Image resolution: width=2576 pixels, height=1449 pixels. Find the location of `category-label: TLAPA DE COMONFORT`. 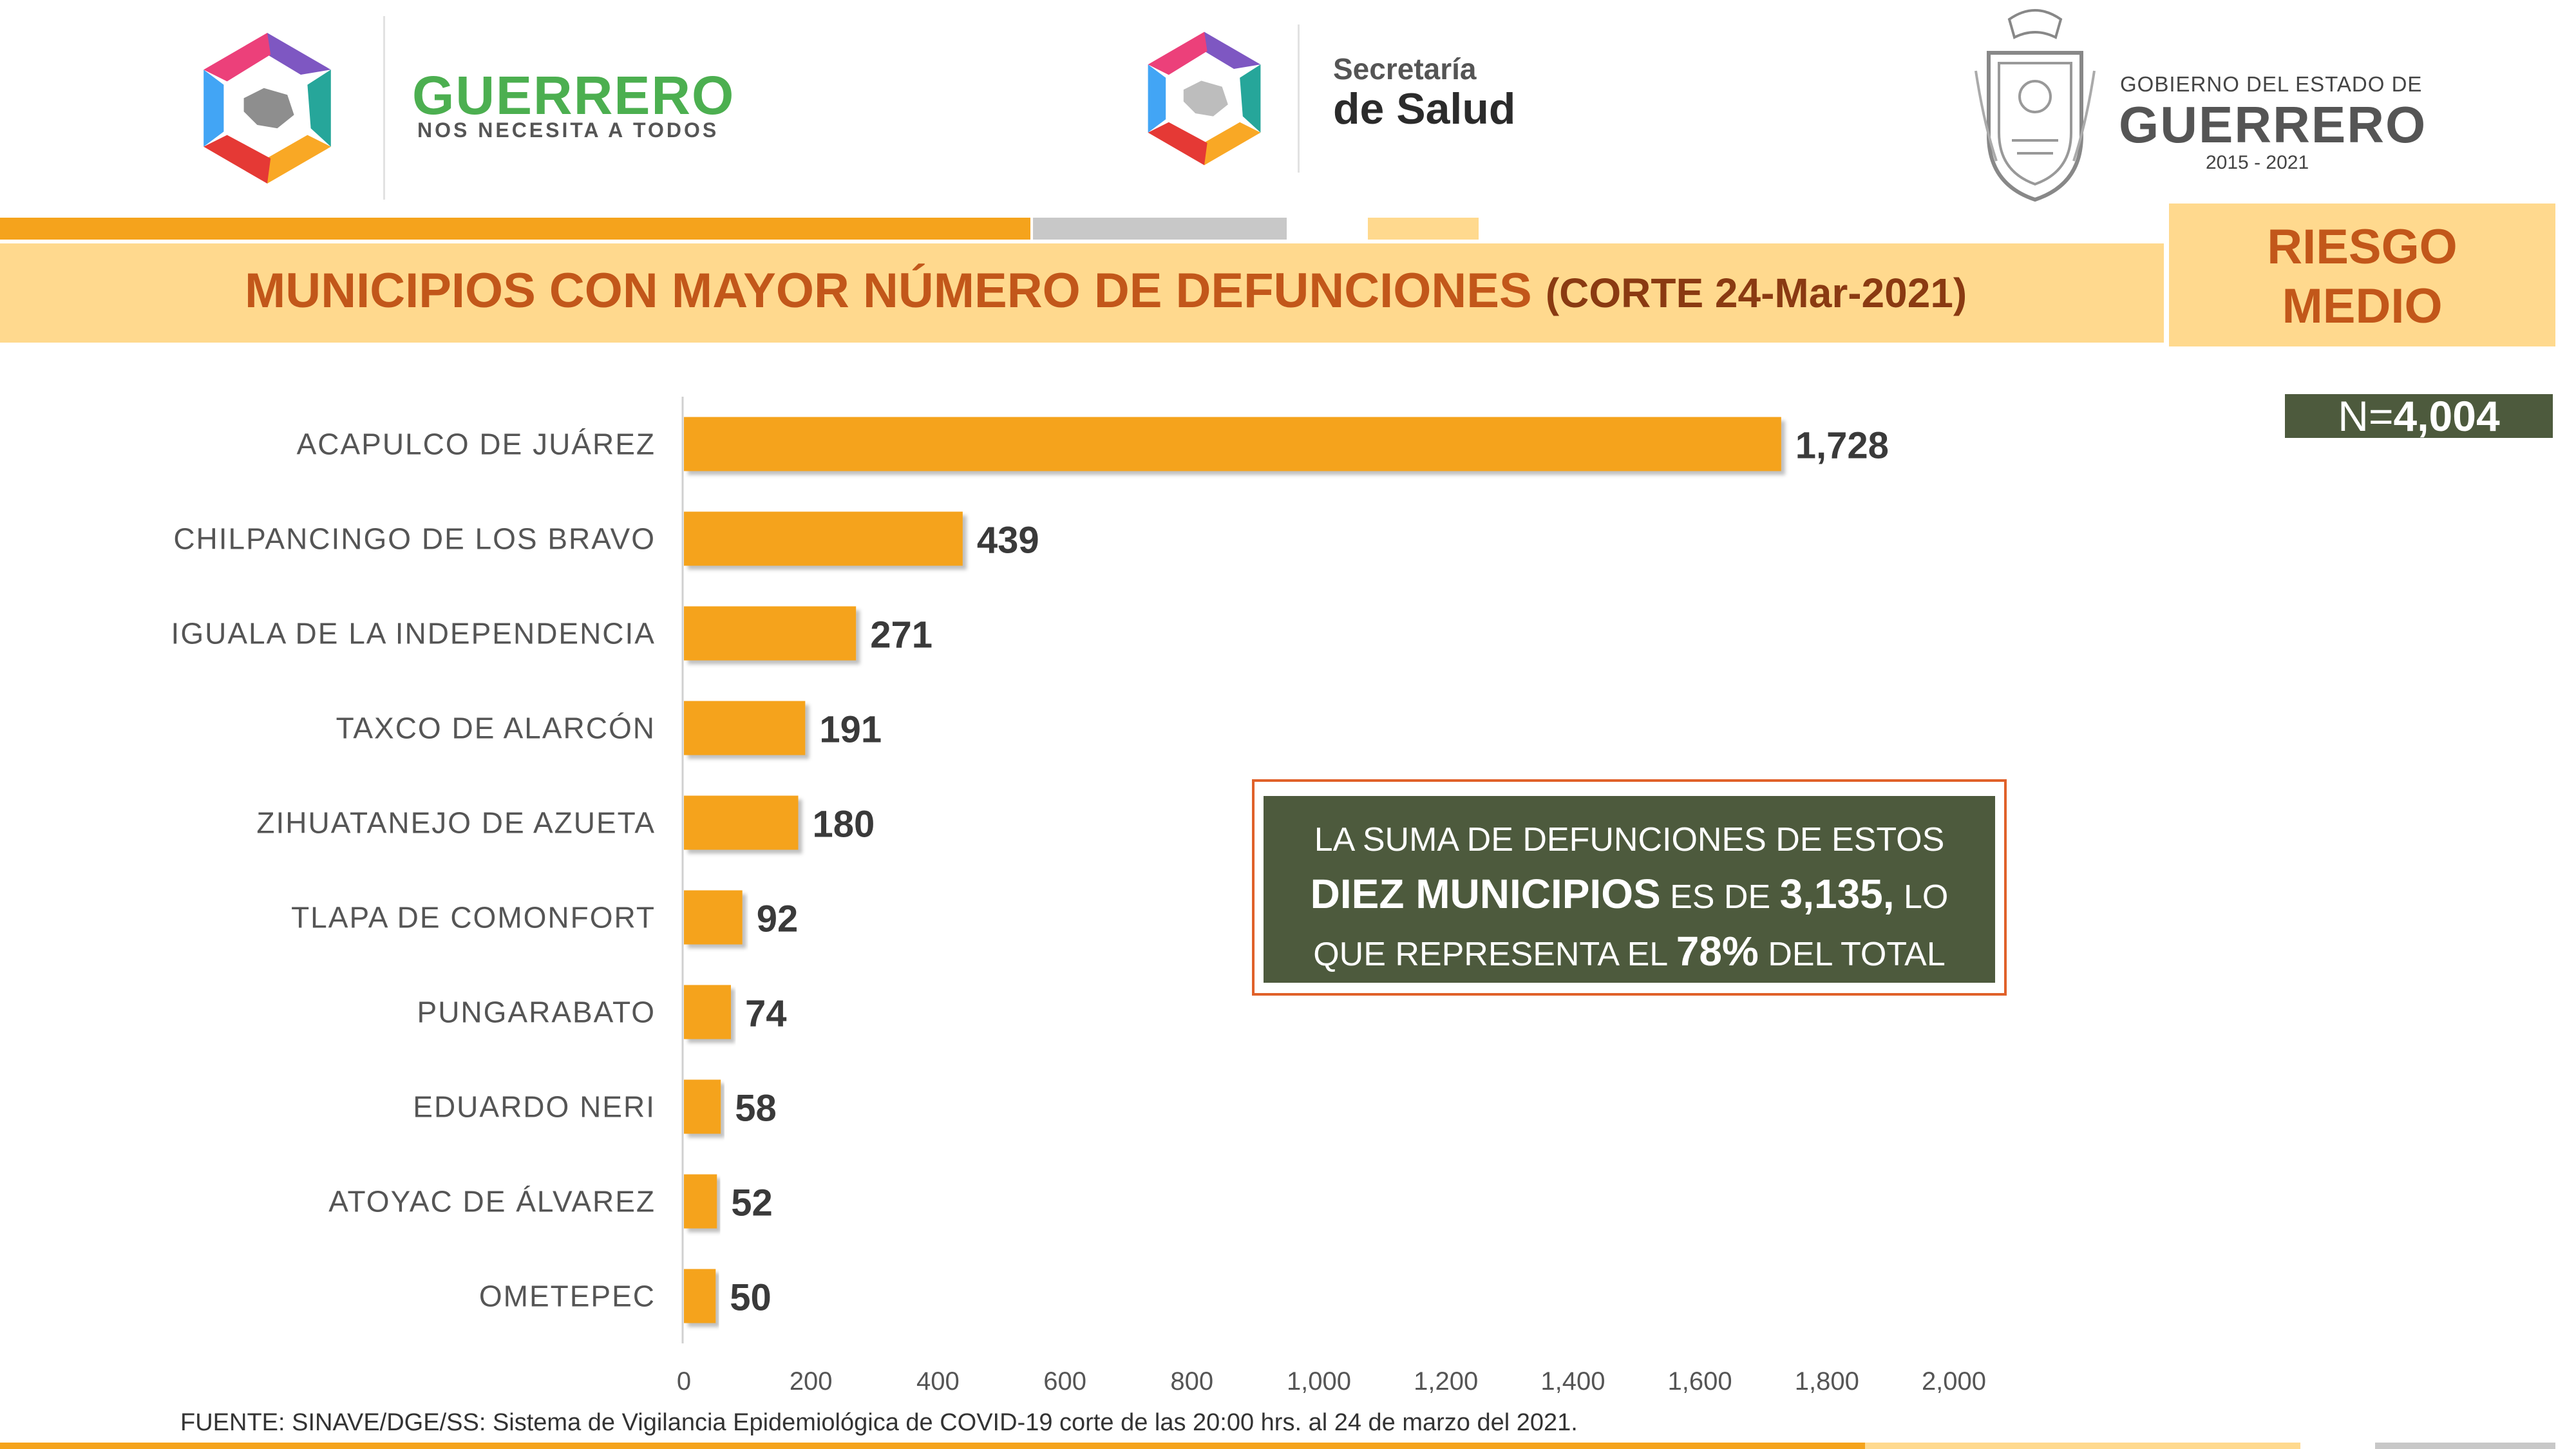

category-label: TLAPA DE COMONFORT is located at coordinates (474, 917).